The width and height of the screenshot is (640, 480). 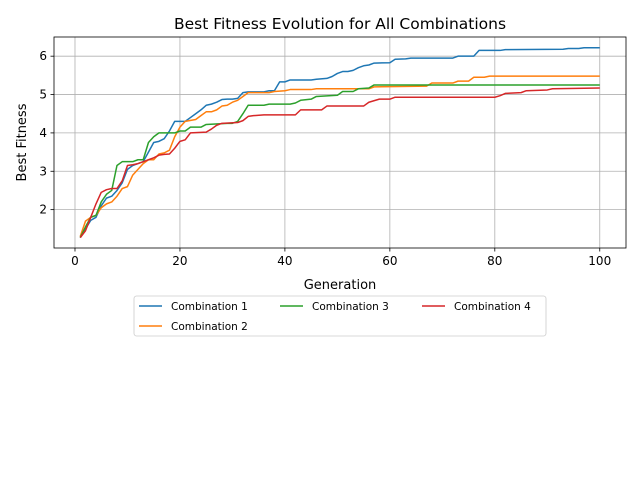 What do you see at coordinates (43, 171) in the screenshot?
I see `y-tick-label: 3` at bounding box center [43, 171].